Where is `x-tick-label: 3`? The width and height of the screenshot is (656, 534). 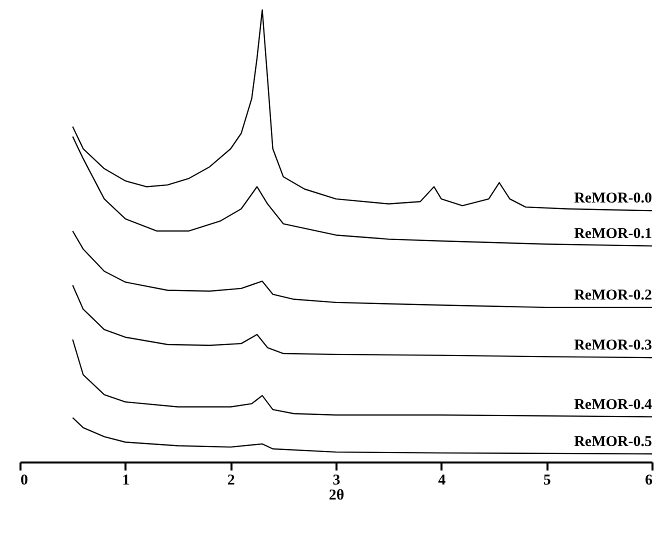
x-tick-label: 3 is located at coordinates (336, 480).